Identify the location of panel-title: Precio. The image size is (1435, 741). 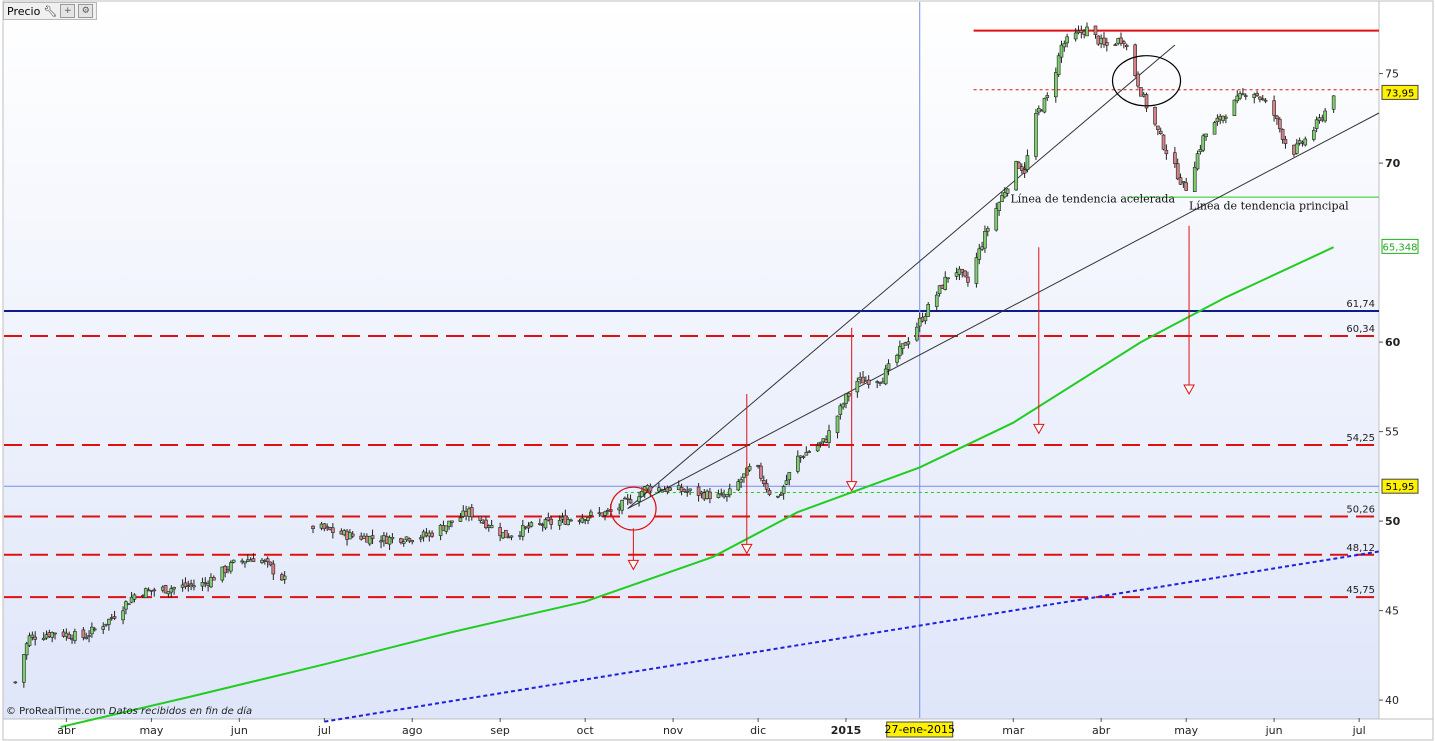
(24, 11).